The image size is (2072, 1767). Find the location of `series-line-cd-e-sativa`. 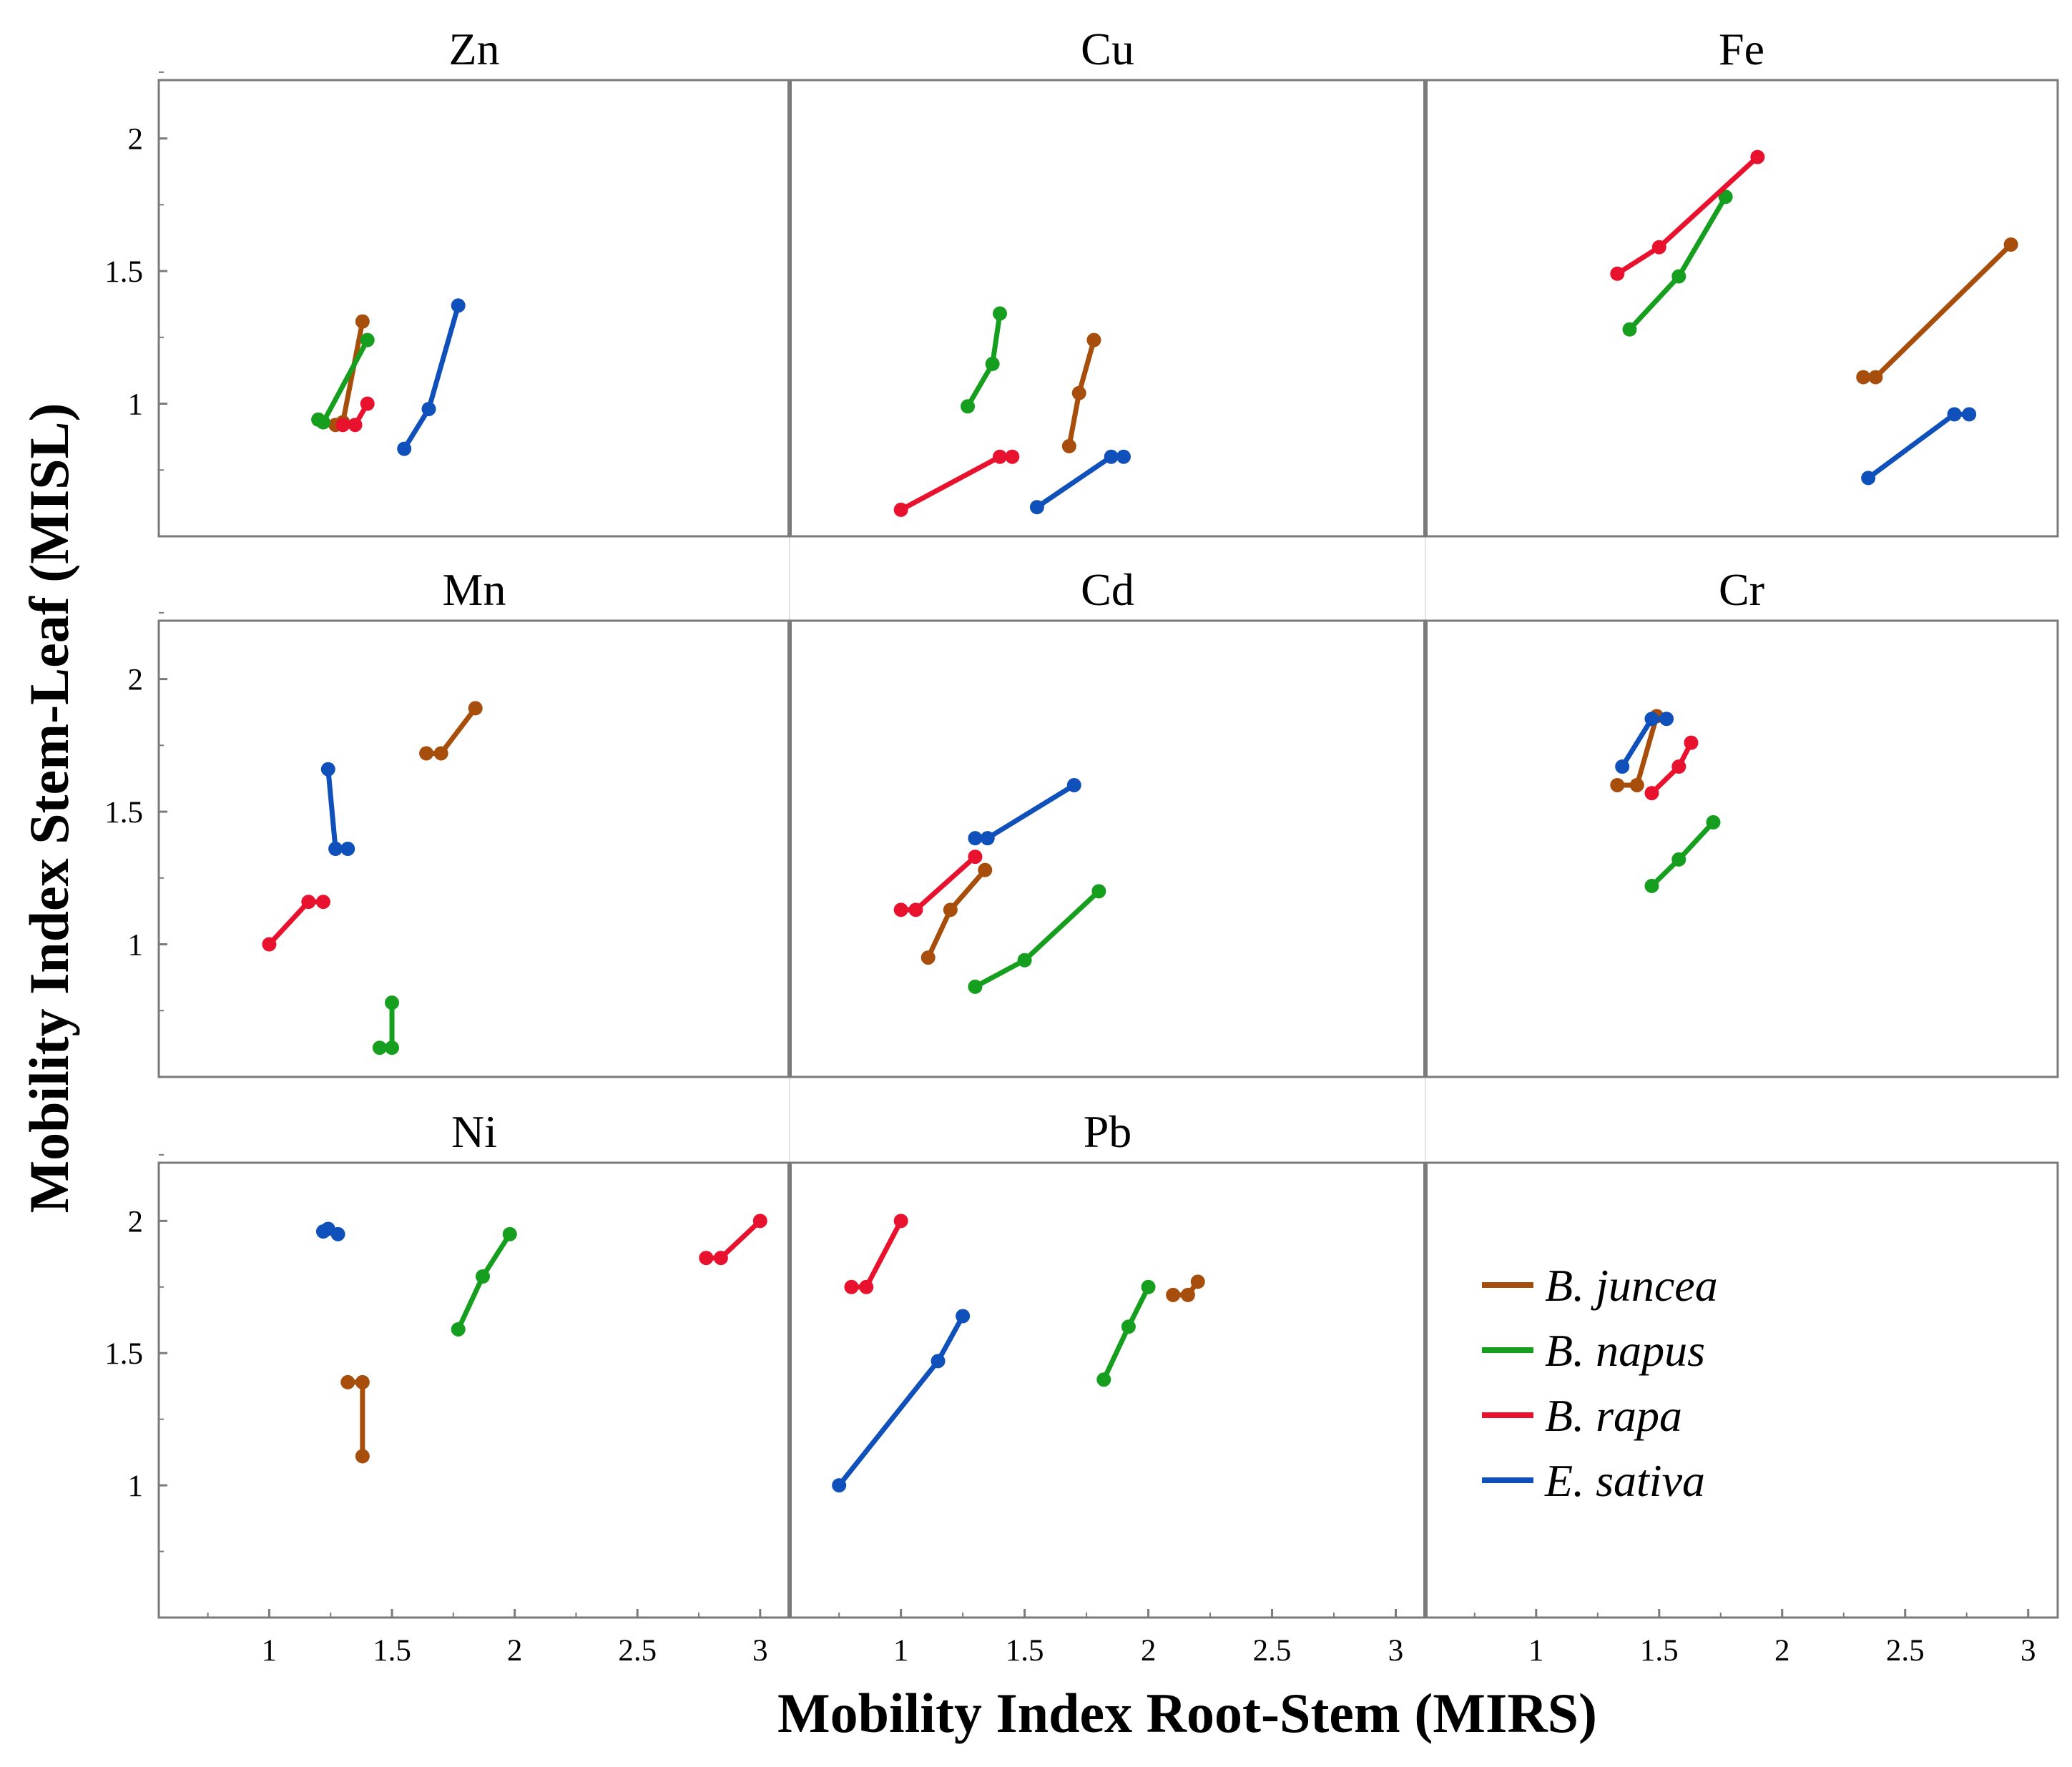

series-line-cd-e-sativa is located at coordinates (1024, 812).